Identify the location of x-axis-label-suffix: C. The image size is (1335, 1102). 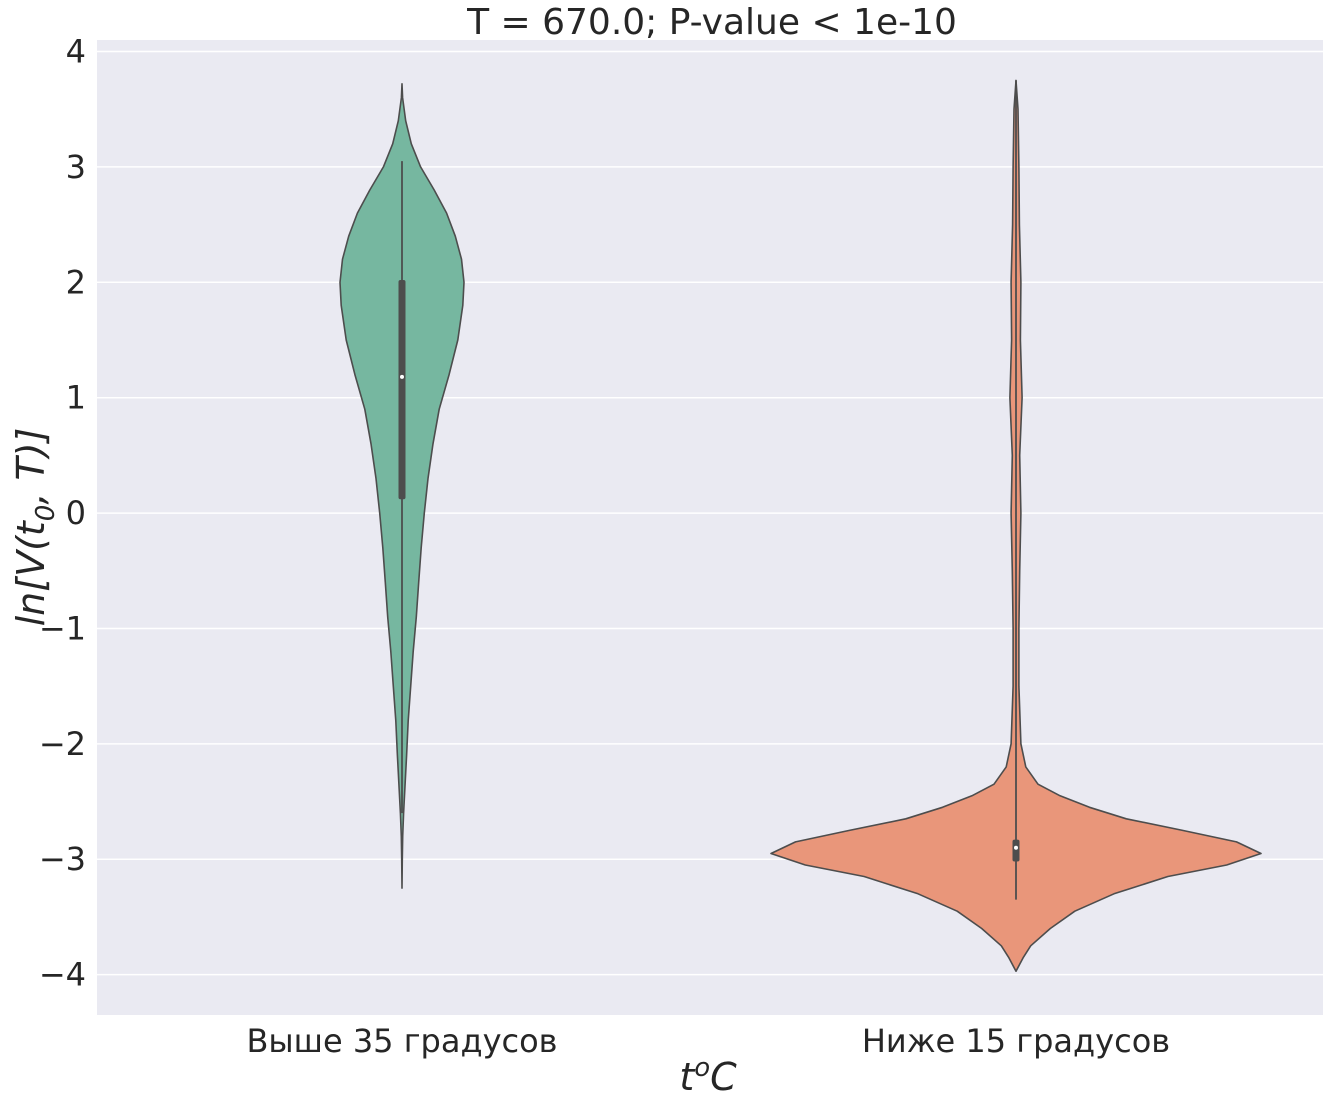
(723, 1077).